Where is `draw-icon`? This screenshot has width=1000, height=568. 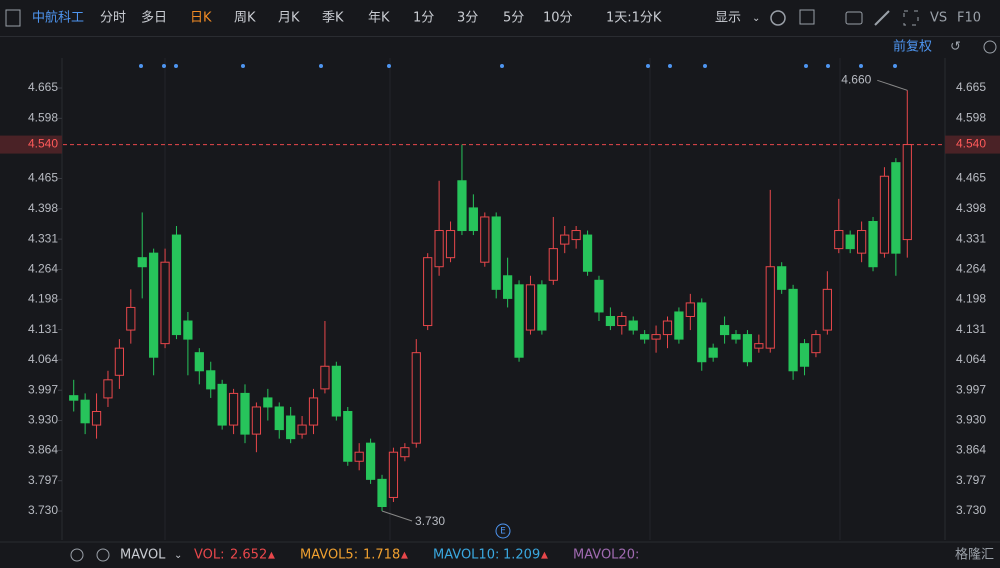 draw-icon is located at coordinates (882, 18).